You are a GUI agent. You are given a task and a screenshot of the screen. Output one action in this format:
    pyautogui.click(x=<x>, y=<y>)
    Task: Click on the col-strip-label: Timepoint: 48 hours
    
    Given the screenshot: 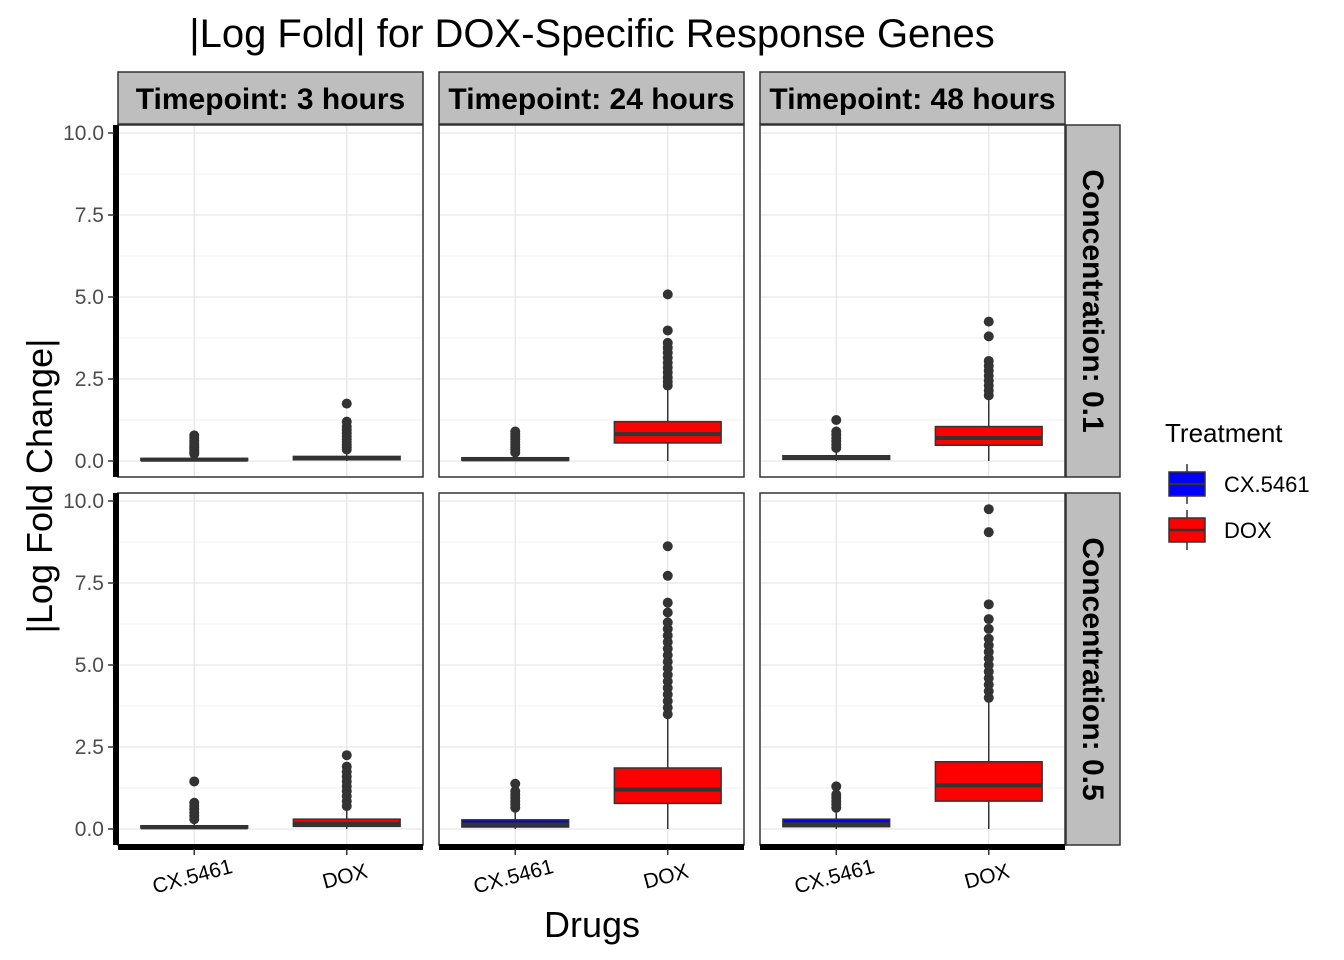 What is the action you would take?
    pyautogui.click(x=912, y=99)
    